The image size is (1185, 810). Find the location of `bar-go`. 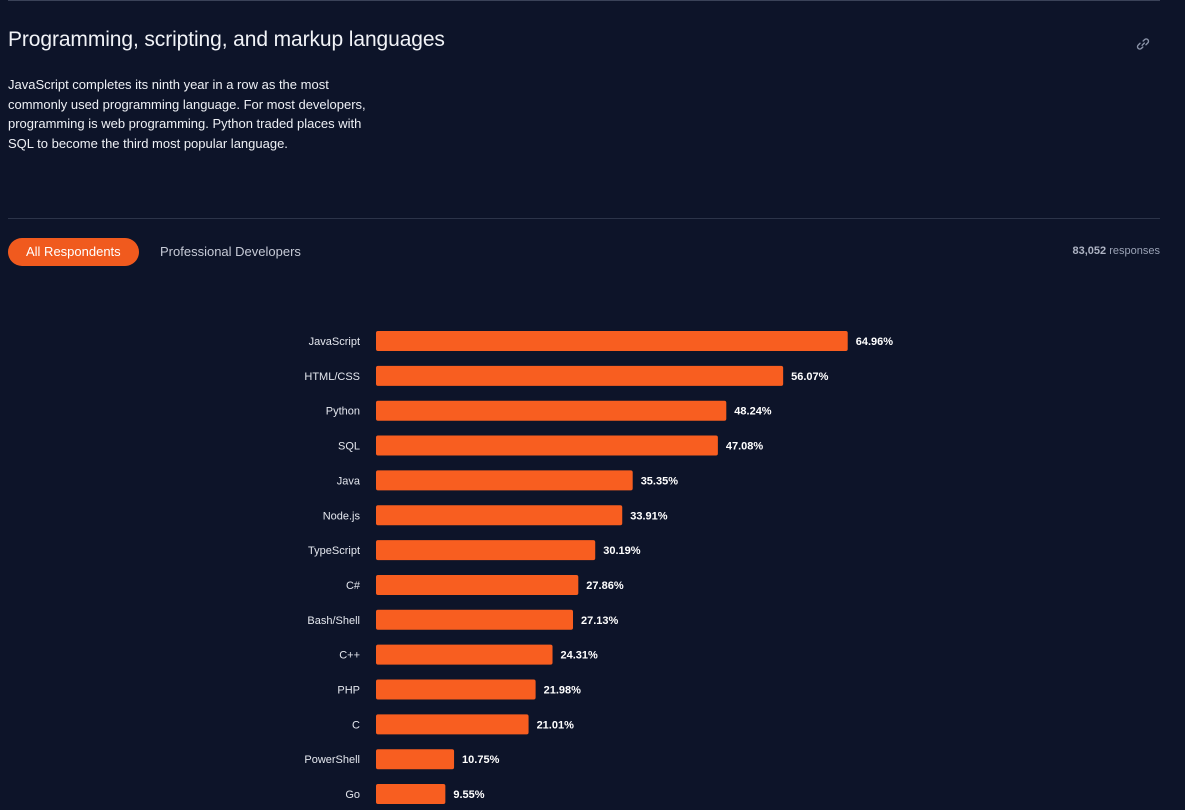

bar-go is located at coordinates (411, 794).